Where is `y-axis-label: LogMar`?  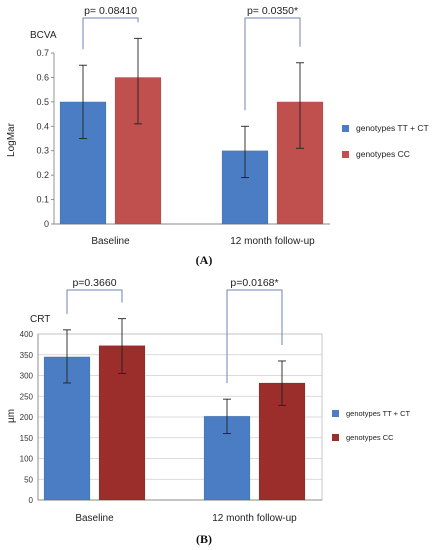 y-axis-label: LogMar is located at coordinates (11, 139).